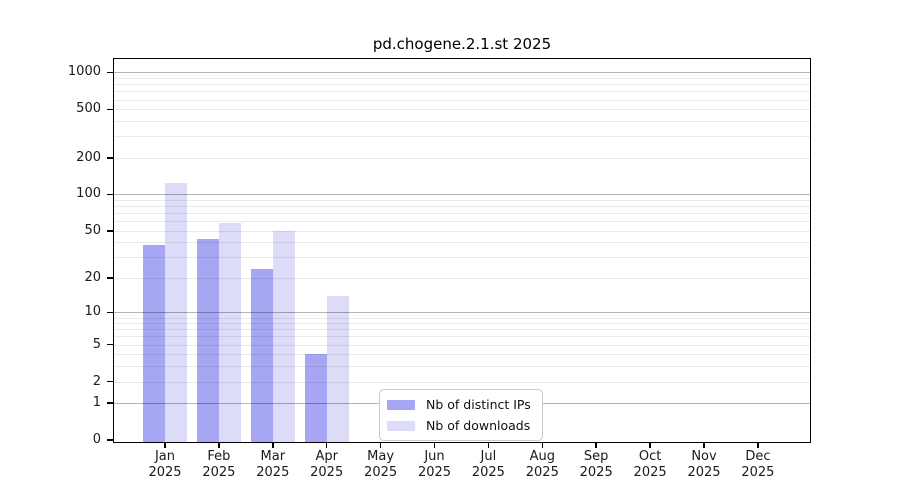 Image resolution: width=900 pixels, height=500 pixels. I want to click on legend-label: Nb of distinct IPs, so click(478, 404).